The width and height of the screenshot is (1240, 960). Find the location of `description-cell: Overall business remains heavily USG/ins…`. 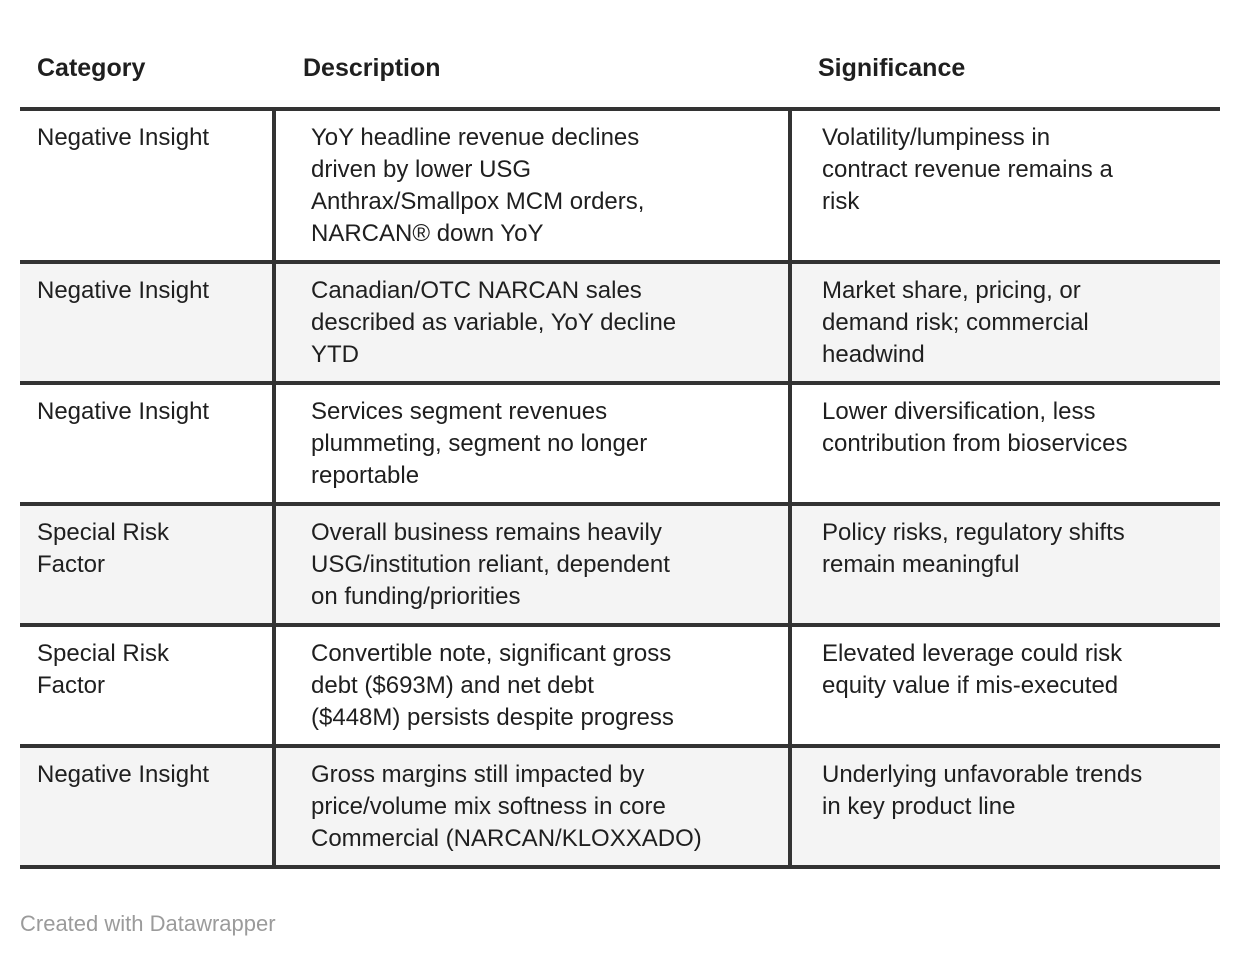

description-cell: Overall business remains heavily USG/ins… is located at coordinates (530, 564).